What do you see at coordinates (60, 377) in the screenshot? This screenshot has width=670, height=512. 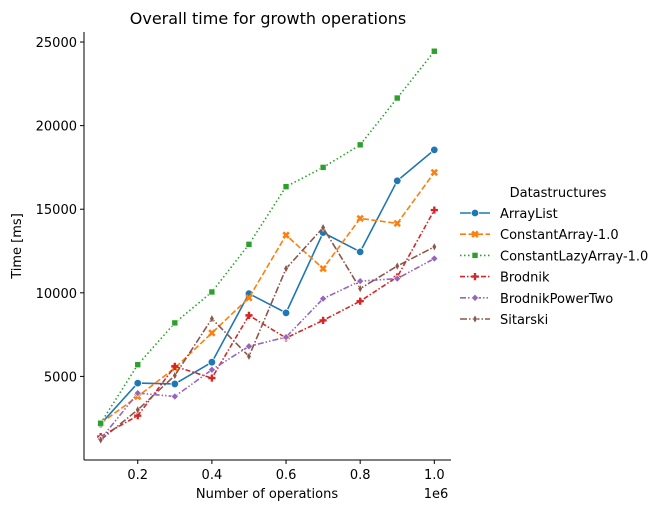 I see `y-tick-label: 5000` at bounding box center [60, 377].